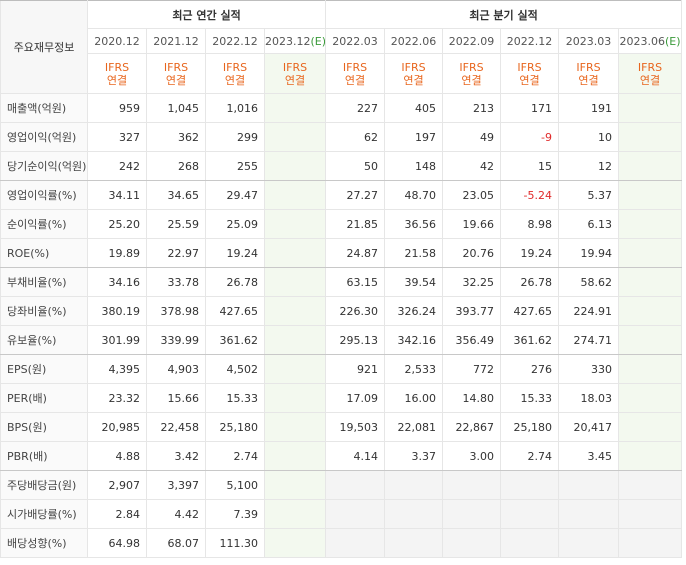 Image resolution: width=686 pixels, height=565 pixels. Describe the element at coordinates (414, 427) in the screenshot. I see `value-cell: 22,081` at that location.